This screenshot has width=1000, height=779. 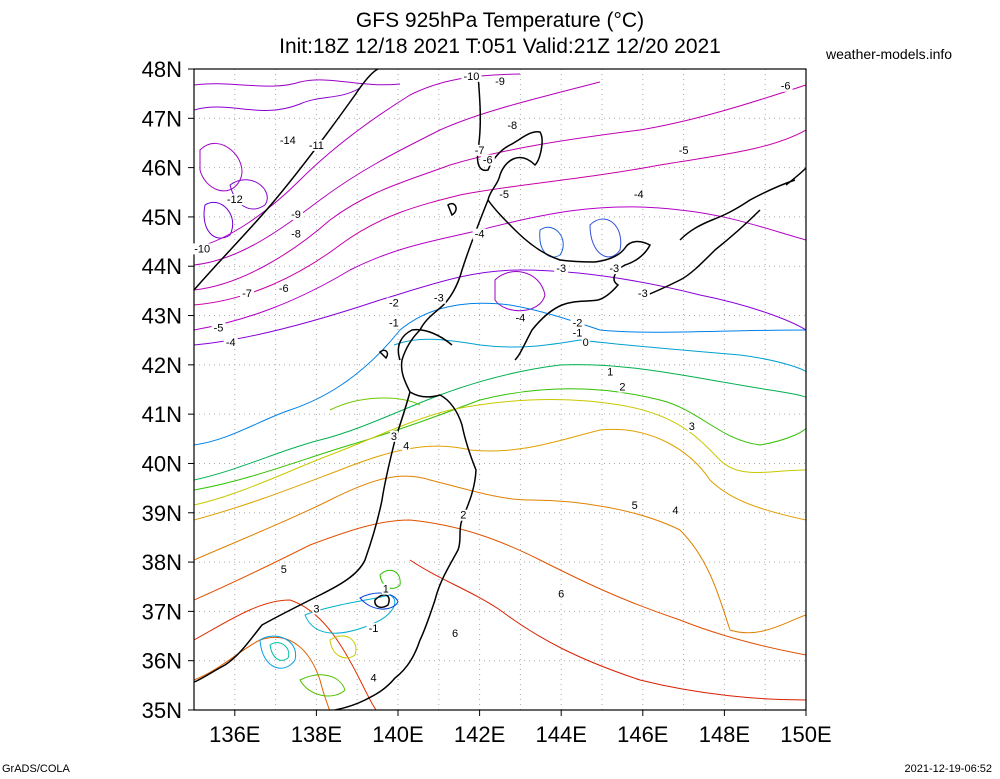 I want to click on contour-label: -14, so click(x=288, y=141).